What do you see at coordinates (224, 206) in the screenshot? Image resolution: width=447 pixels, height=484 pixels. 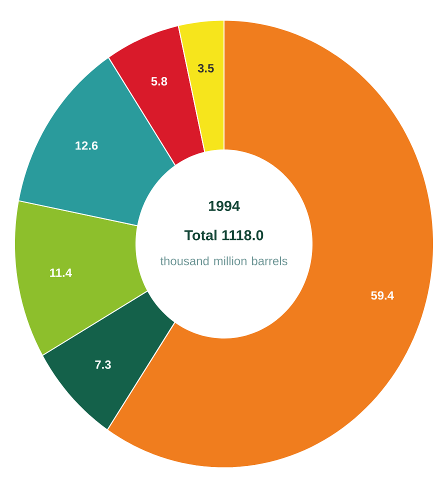 I see `text: 1994` at bounding box center [224, 206].